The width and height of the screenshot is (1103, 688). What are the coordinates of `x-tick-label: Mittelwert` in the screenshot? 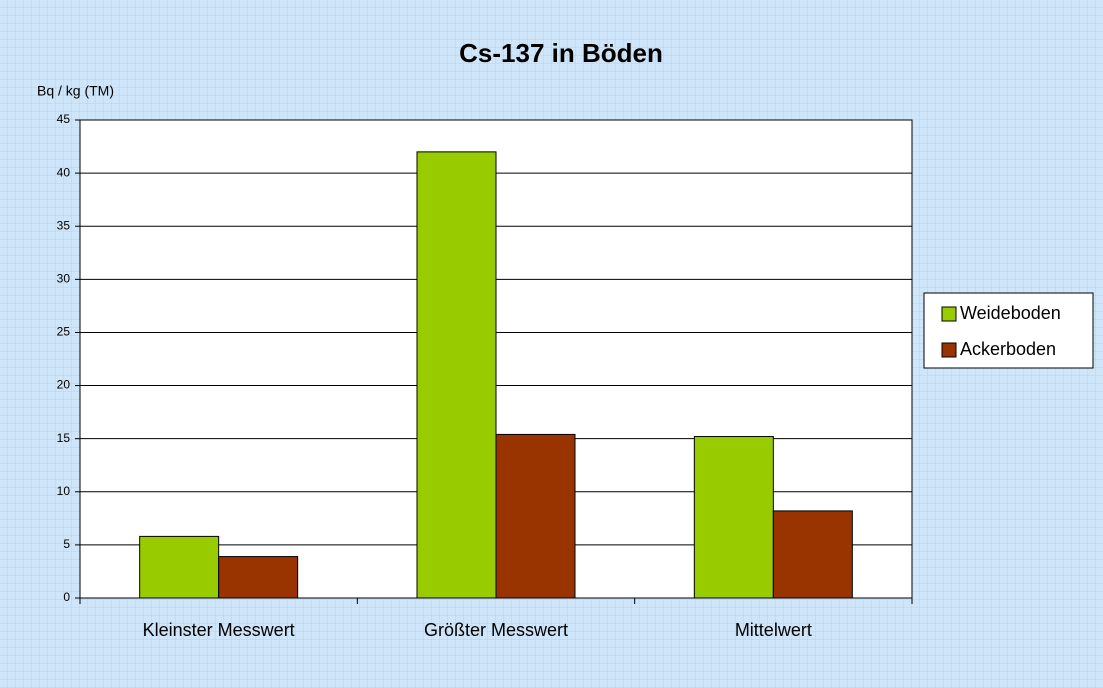 It's located at (773, 630).